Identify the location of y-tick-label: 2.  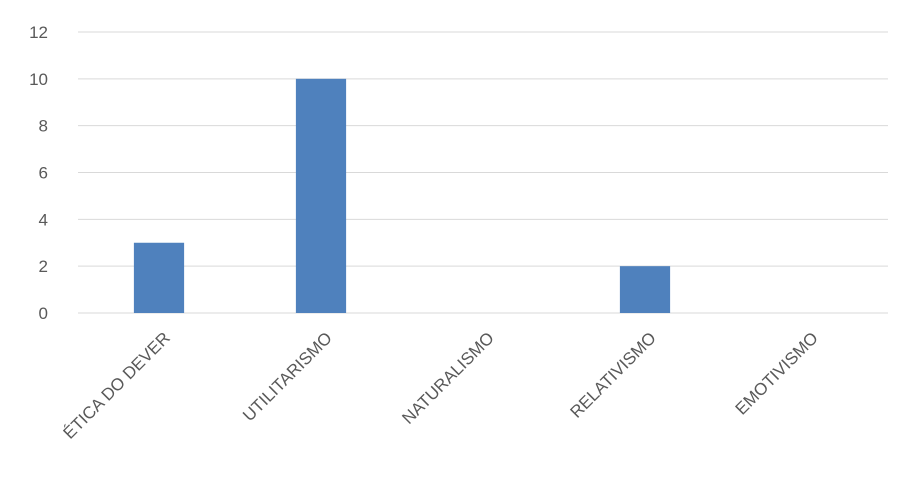
(43, 266).